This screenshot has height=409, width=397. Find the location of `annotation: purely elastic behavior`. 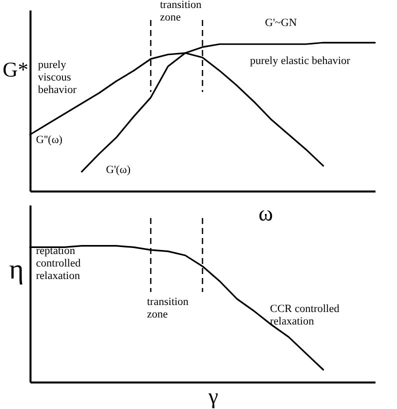

annotation: purely elastic behavior is located at coordinates (300, 61).